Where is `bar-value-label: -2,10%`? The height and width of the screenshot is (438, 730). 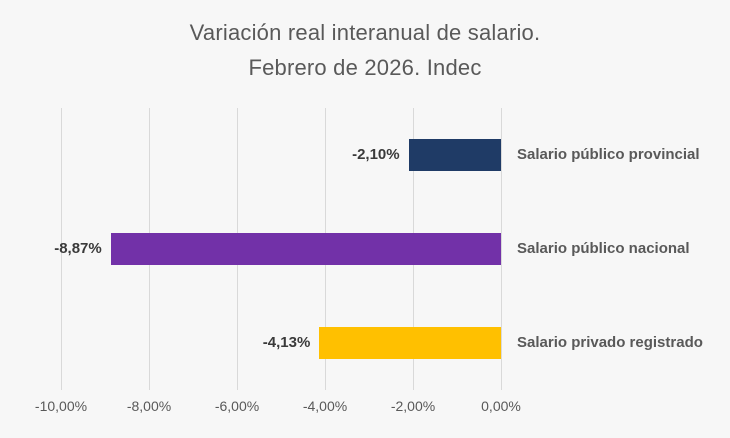
bar-value-label: -2,10% is located at coordinates (376, 154).